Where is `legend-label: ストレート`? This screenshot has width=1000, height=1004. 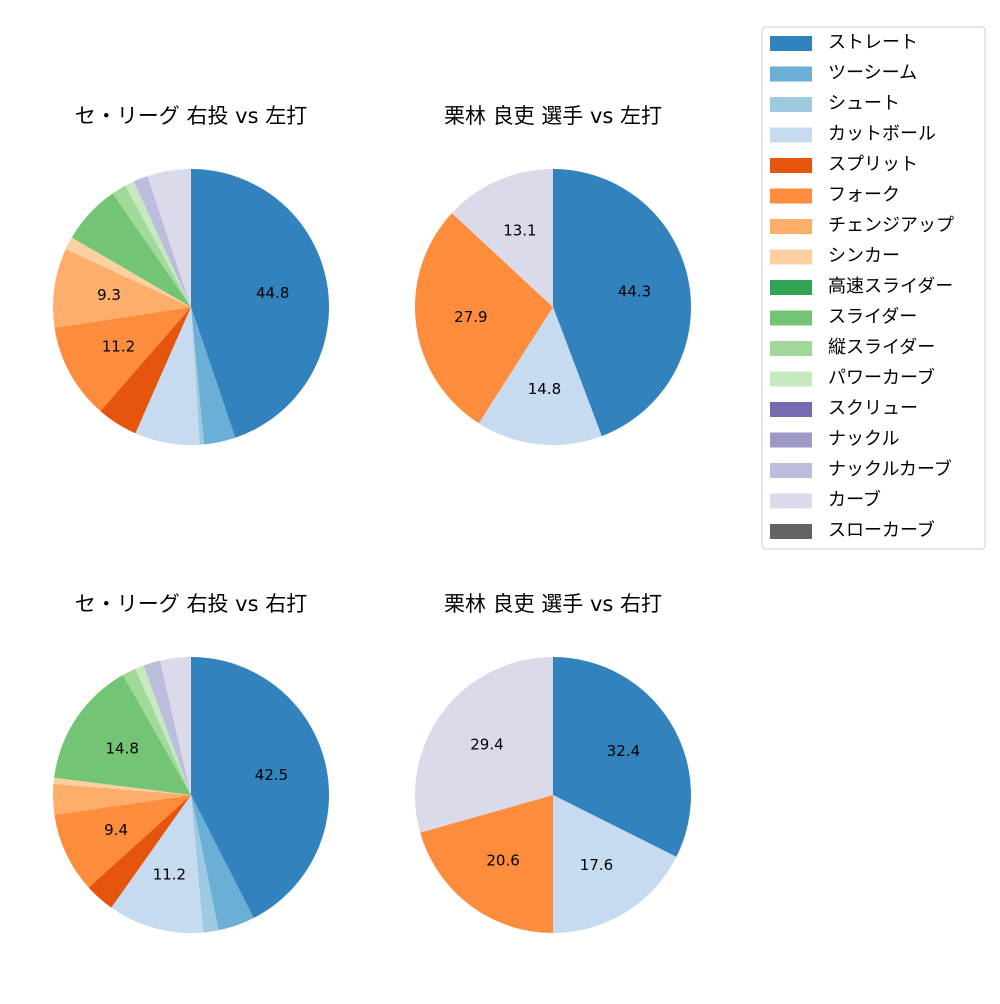
legend-label: ストレート is located at coordinates (873, 42).